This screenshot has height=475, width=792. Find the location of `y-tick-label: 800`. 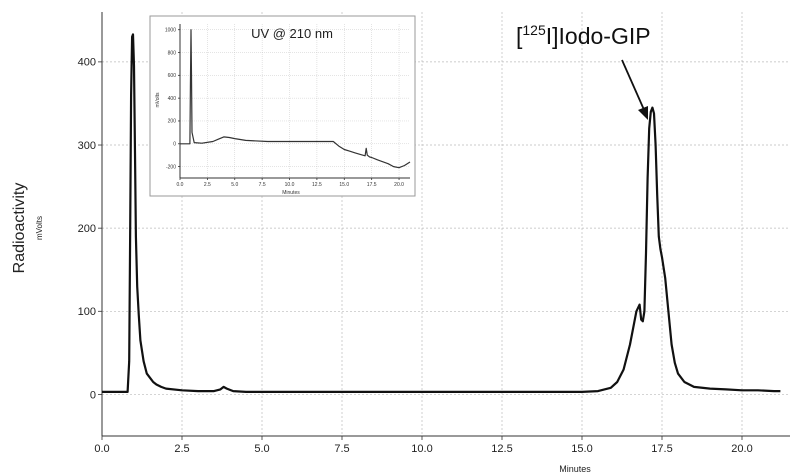

y-tick-label: 800 is located at coordinates (172, 53).